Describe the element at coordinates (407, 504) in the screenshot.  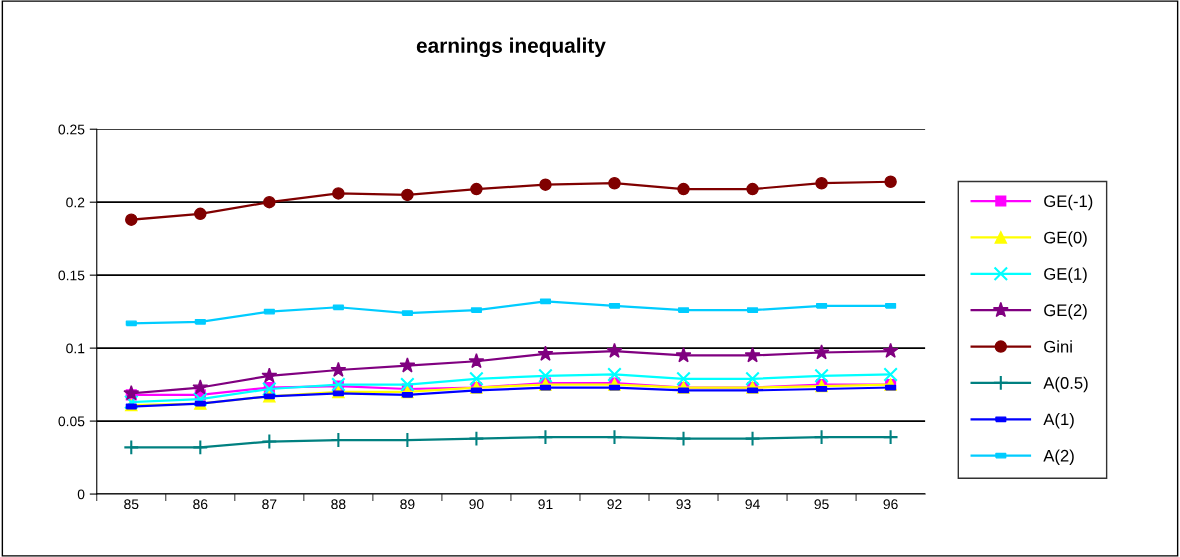
I see `x-tick-label: 89` at that location.